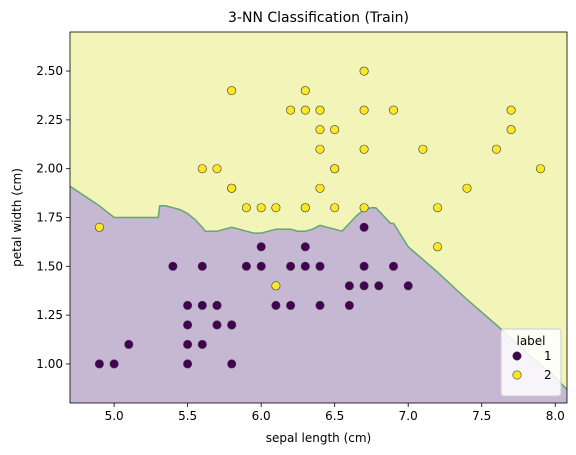 The image size is (576, 455). I want to click on y-tick-label: 2.50, so click(49, 71).